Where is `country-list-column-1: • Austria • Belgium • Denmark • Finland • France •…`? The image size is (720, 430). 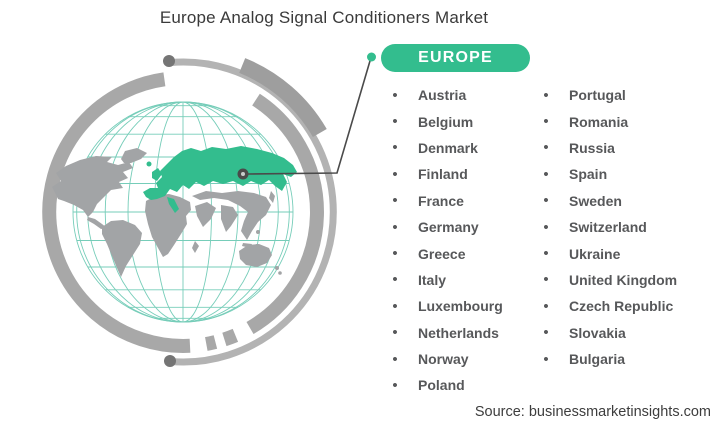
country-list-column-1: • Austria • Belgium • Denmark • Finland • France •… is located at coordinates (446, 240).